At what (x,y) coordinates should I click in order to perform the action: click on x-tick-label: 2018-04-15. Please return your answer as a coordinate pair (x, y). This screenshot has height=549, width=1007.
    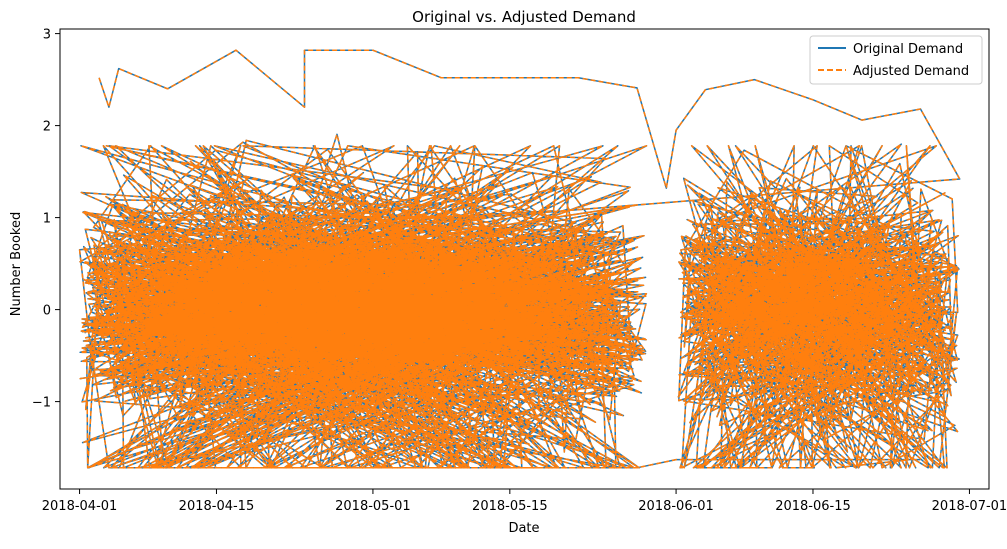
    Looking at the image, I should click on (217, 506).